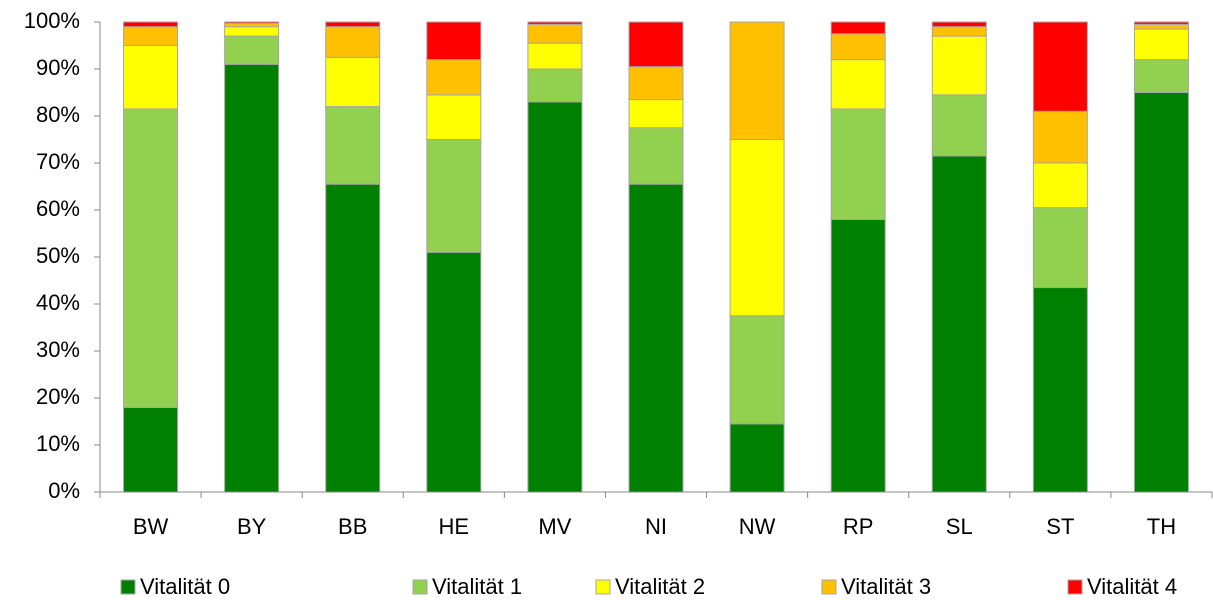 Image resolution: width=1213 pixels, height=600 pixels. What do you see at coordinates (151, 526) in the screenshot?
I see `x-tick-label: BW` at bounding box center [151, 526].